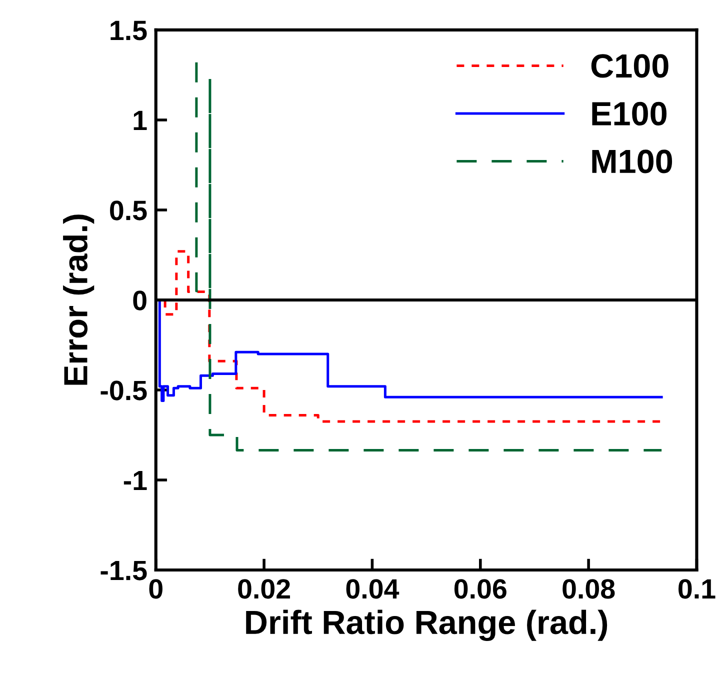 The width and height of the screenshot is (725, 681). What do you see at coordinates (629, 114) in the screenshot?
I see `legend-label: E100` at bounding box center [629, 114].